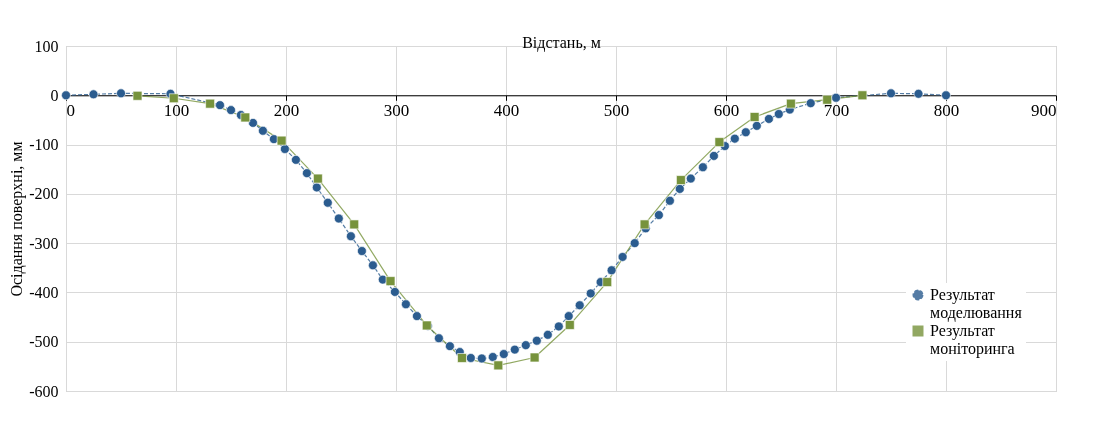  Describe the element at coordinates (836, 110) in the screenshot. I see `x-tick-label: 700` at that location.